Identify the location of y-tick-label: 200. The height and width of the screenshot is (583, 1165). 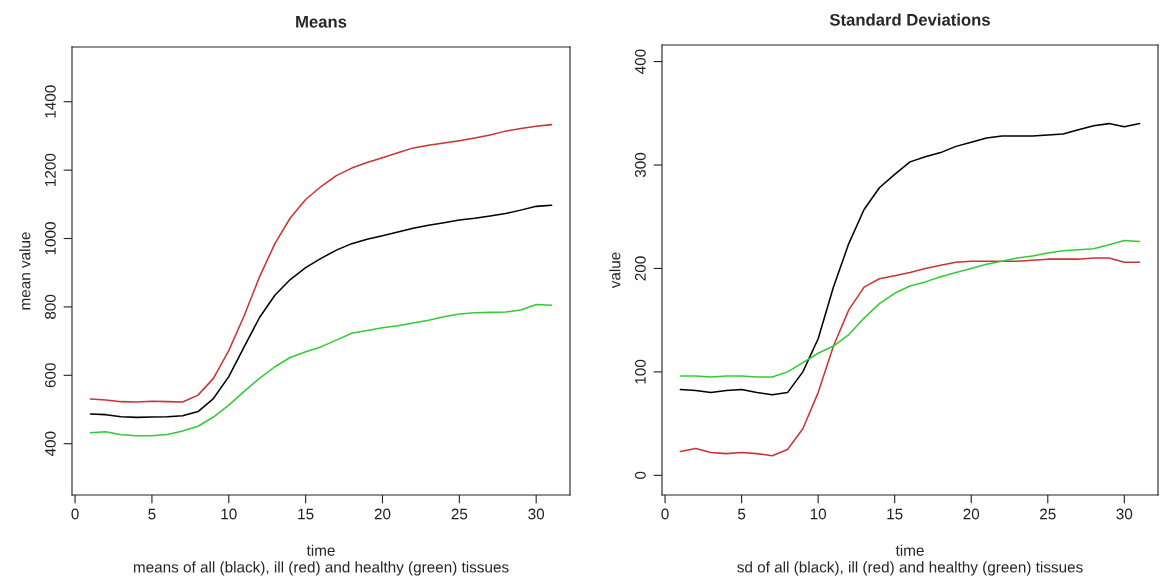
(640, 268).